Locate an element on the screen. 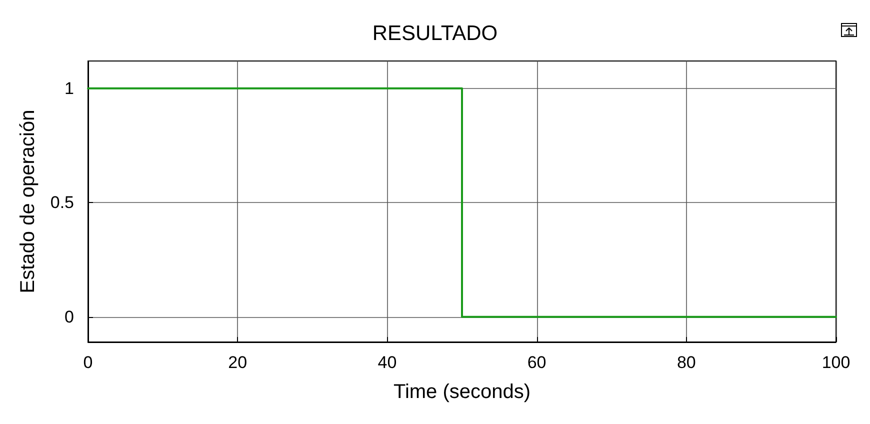 The height and width of the screenshot is (424, 870). y-tick-label: 0.5 is located at coordinates (62, 202).